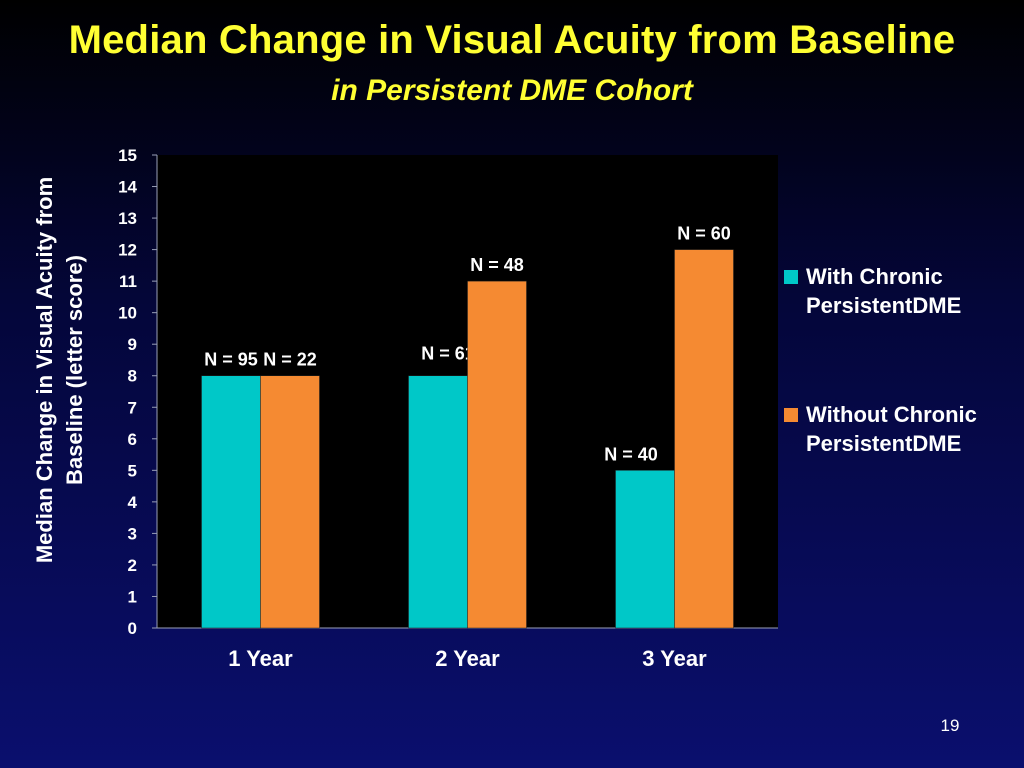 The height and width of the screenshot is (768, 1024). Describe the element at coordinates (467, 658) in the screenshot. I see `x-category-label: 2 Year` at that location.